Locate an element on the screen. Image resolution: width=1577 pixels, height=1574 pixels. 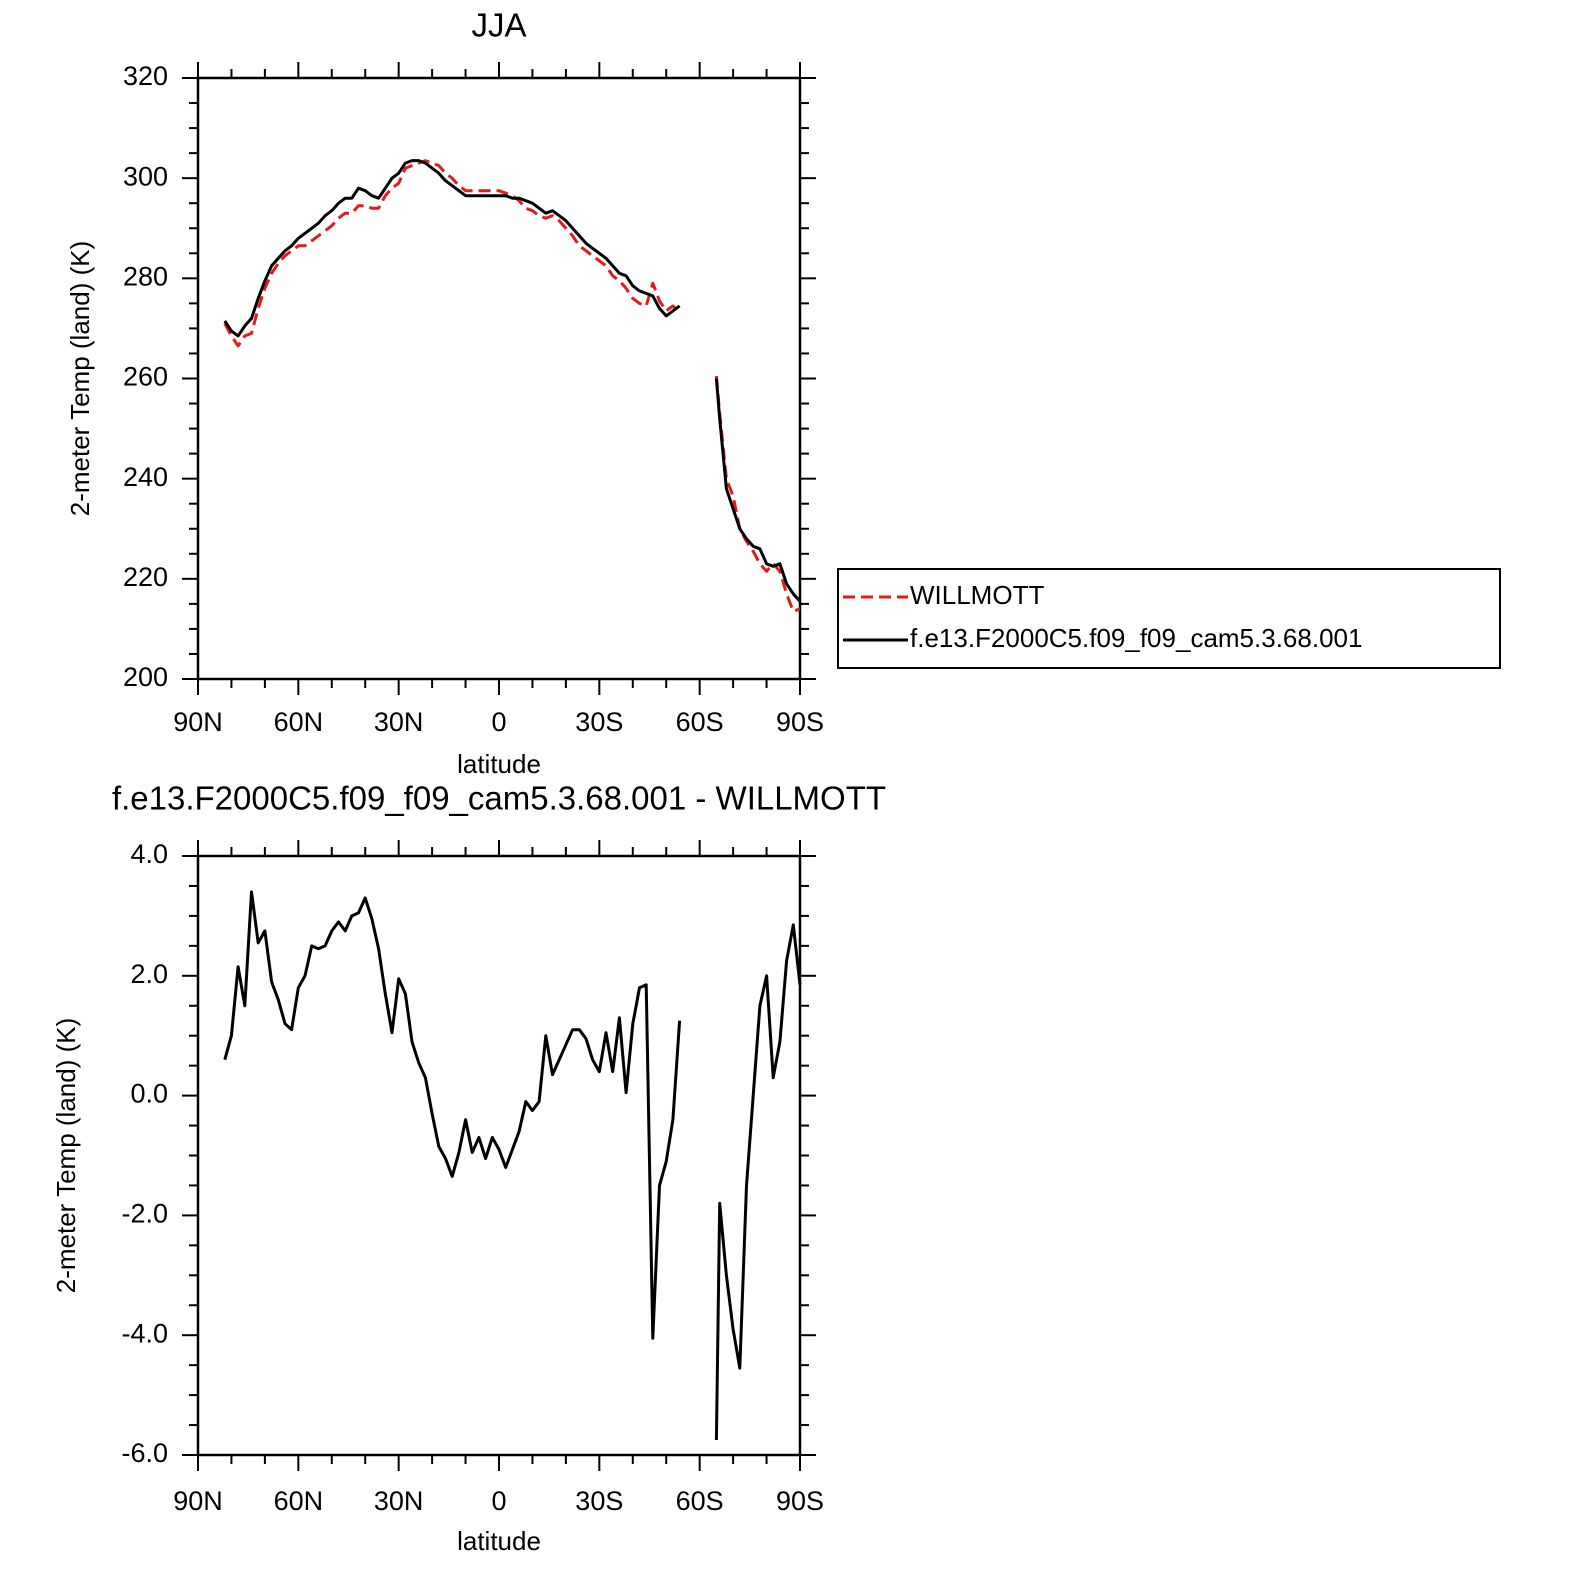
y-tick-label: 300 is located at coordinates (145, 176).